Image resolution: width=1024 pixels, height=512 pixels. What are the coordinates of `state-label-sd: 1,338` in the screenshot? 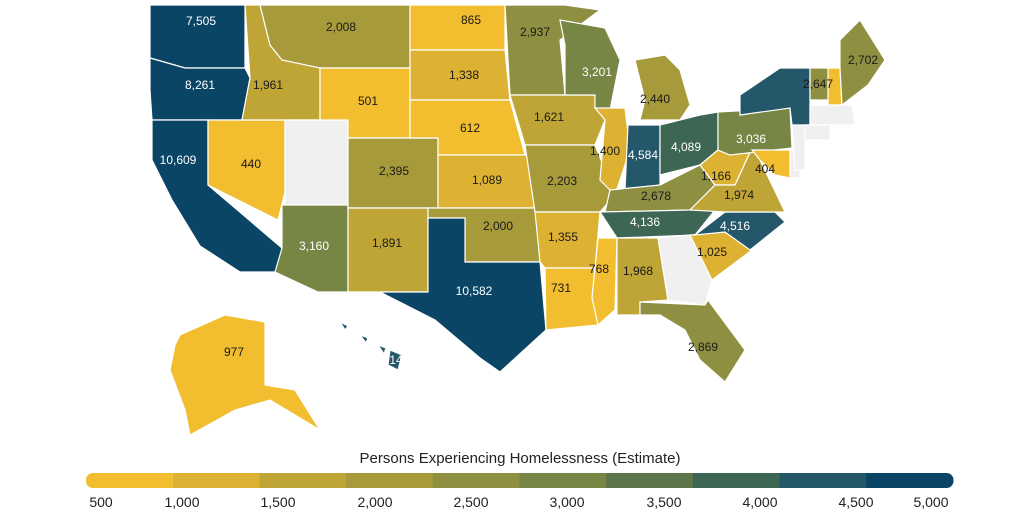 It's located at (464, 75).